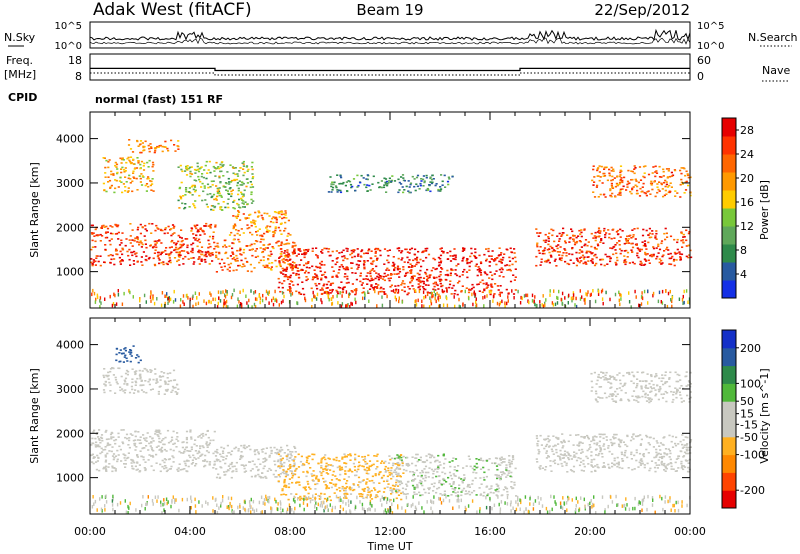  I want to click on nave-tick-high: 60, so click(704, 60).